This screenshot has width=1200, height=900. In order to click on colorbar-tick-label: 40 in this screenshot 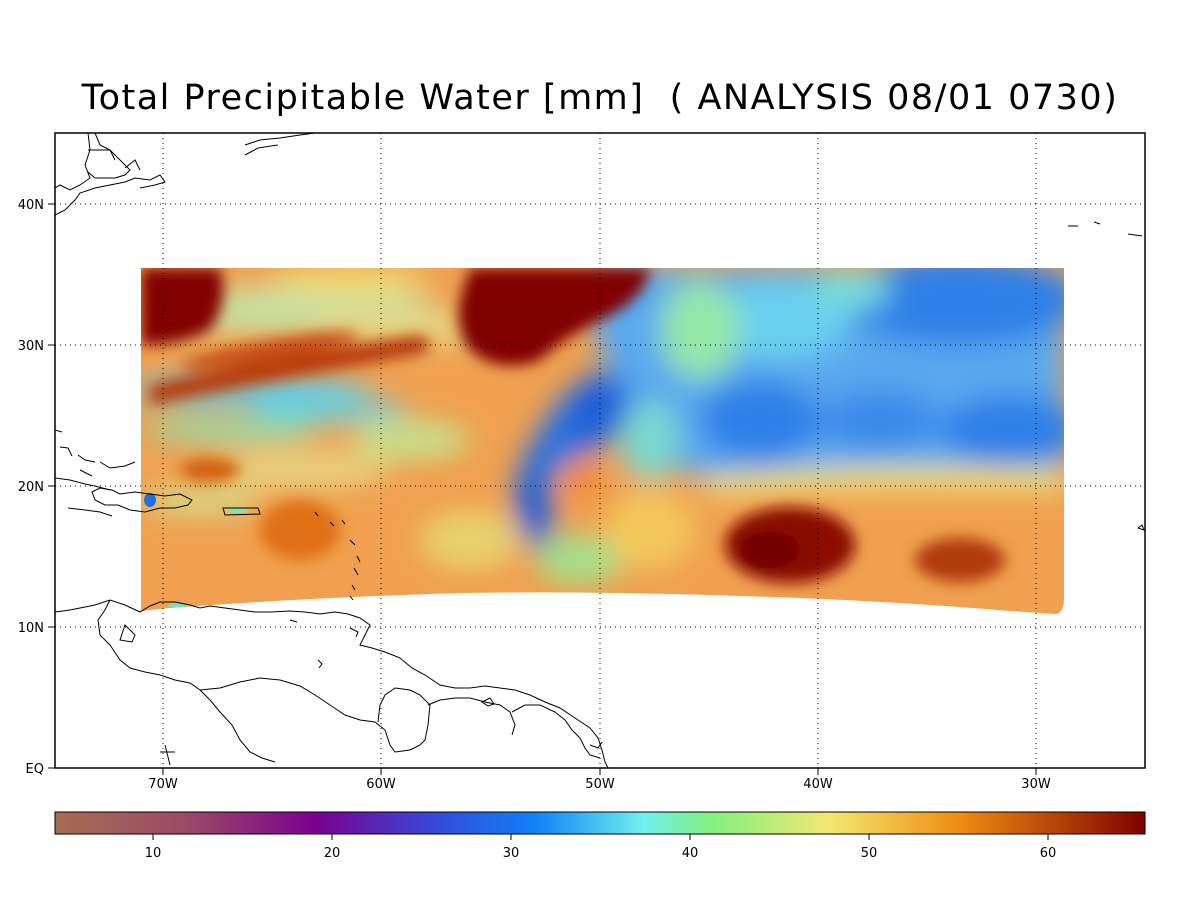, I will do `click(690, 853)`.